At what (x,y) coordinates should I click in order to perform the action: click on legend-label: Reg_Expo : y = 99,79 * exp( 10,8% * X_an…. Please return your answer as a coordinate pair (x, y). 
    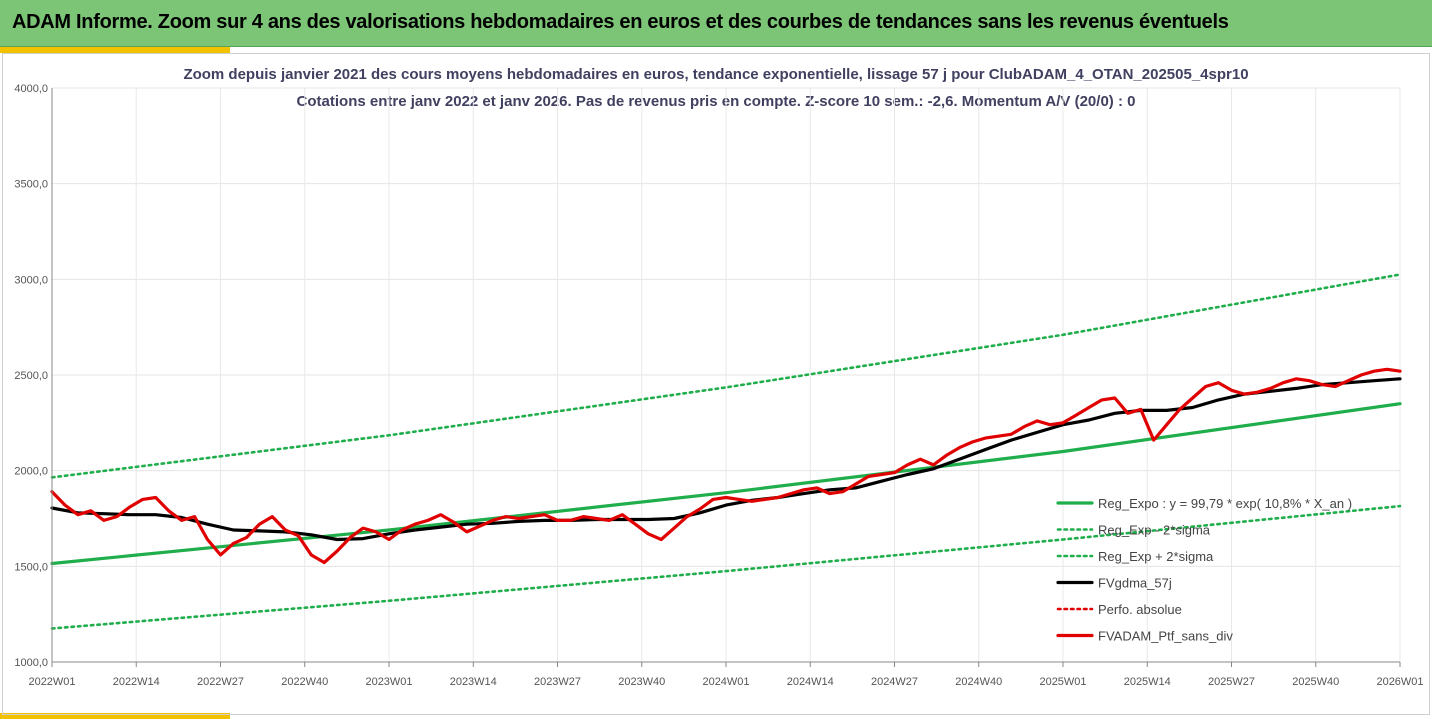
    Looking at the image, I should click on (1225, 503).